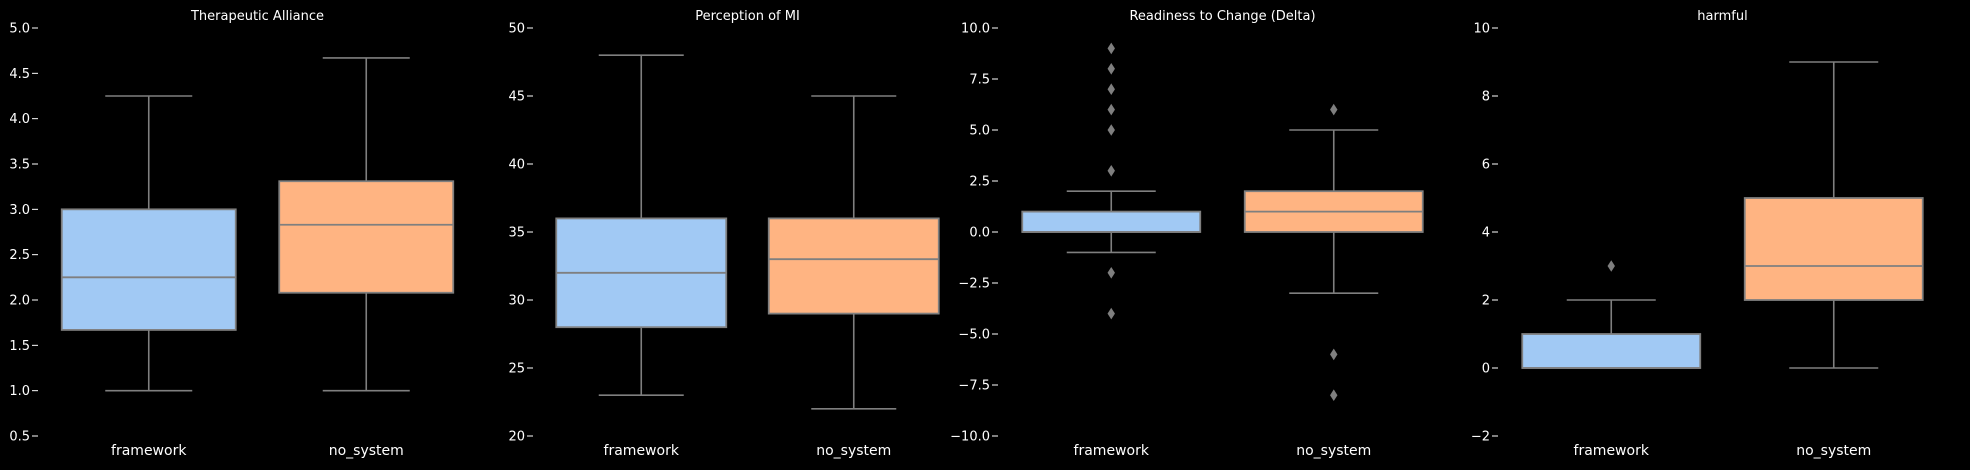  What do you see at coordinates (747, 16) in the screenshot?
I see `chart-title: Perception of MI` at bounding box center [747, 16].